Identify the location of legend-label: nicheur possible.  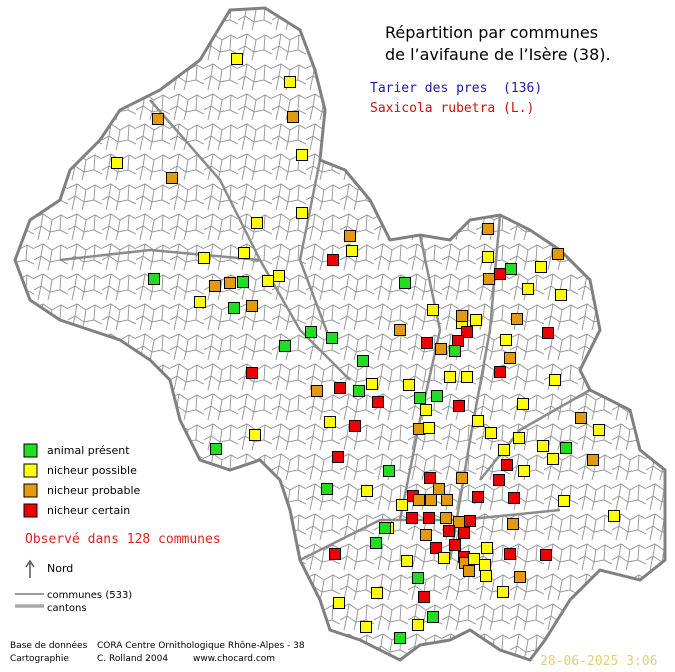
(92, 470).